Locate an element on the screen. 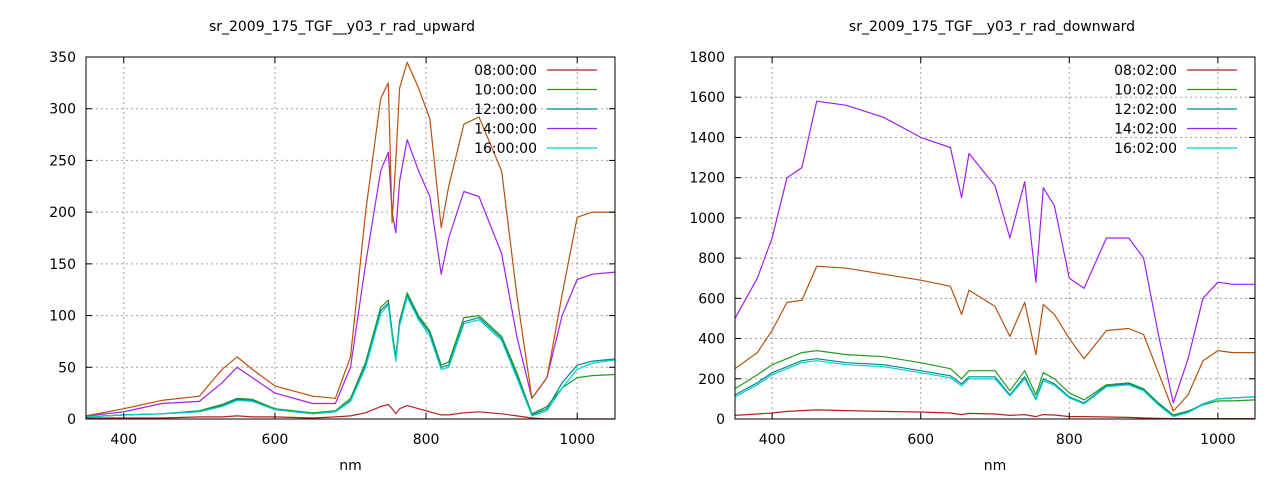  y-tick-label: 100 is located at coordinates (62, 317).